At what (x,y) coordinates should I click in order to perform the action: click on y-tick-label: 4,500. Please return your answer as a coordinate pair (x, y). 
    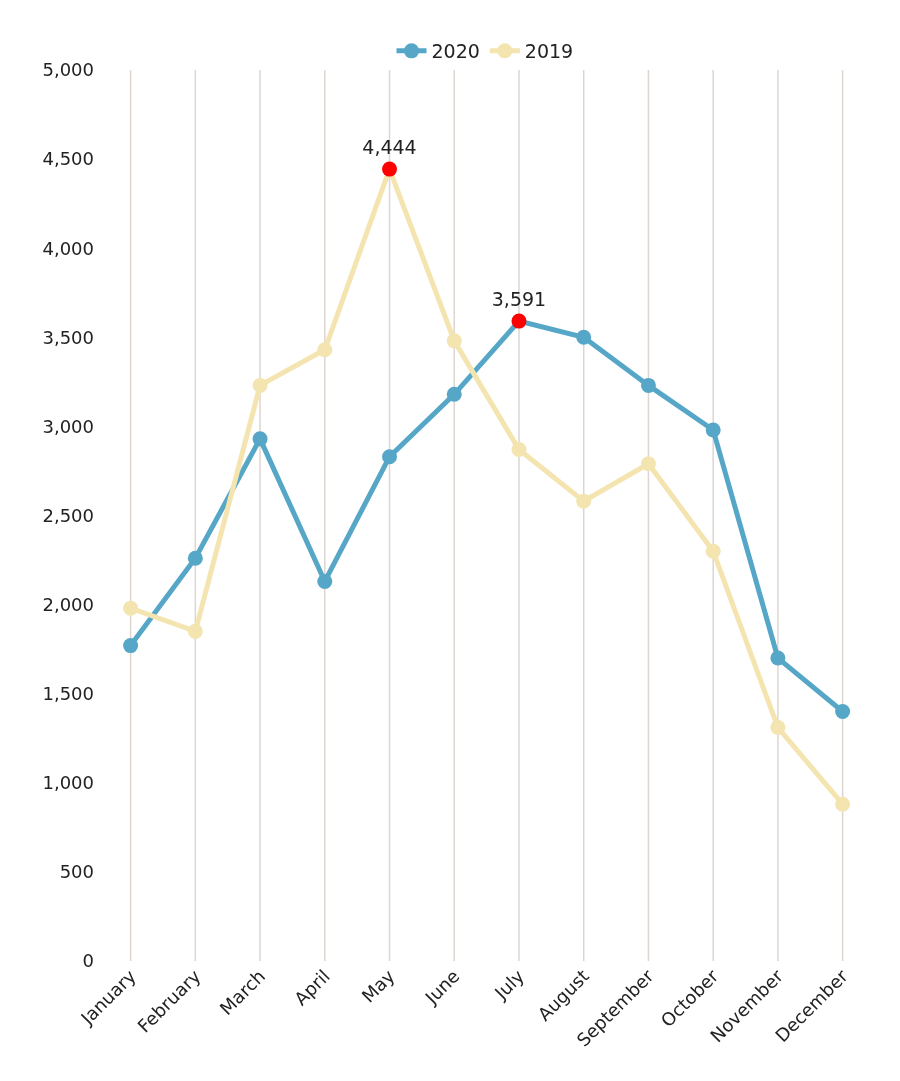
    Looking at the image, I should click on (68, 159).